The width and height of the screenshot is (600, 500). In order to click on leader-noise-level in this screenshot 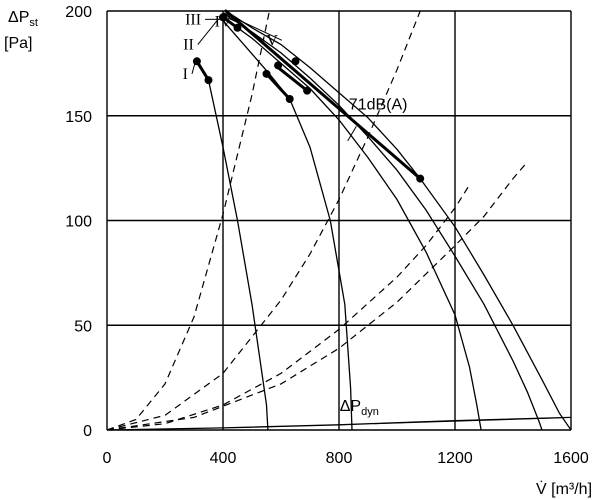, I will do `click(352, 133)`.